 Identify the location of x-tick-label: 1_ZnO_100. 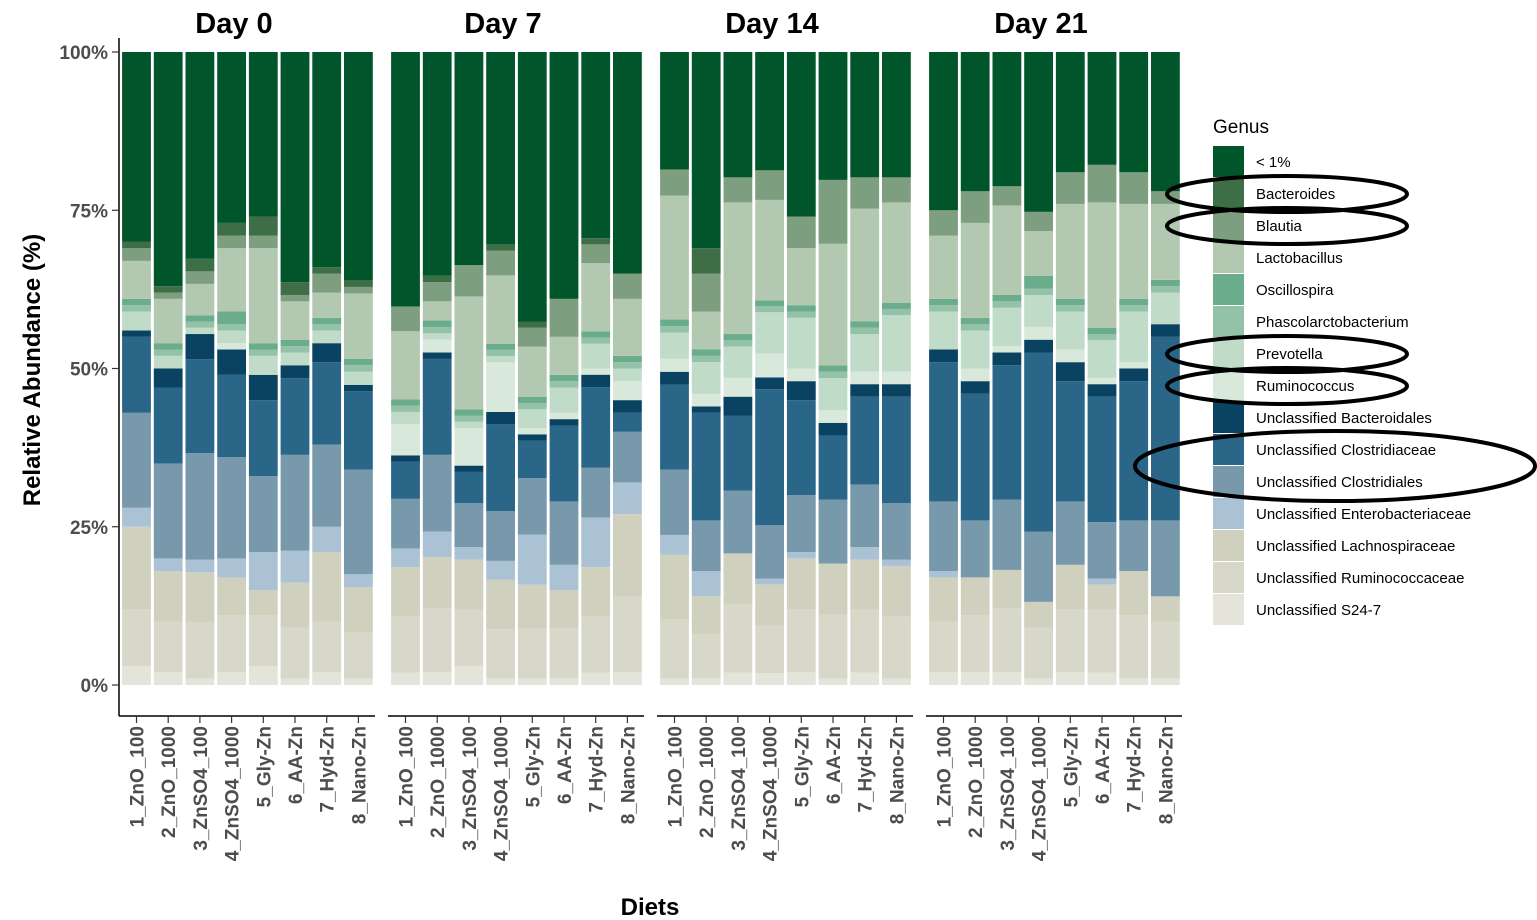
(945, 776).